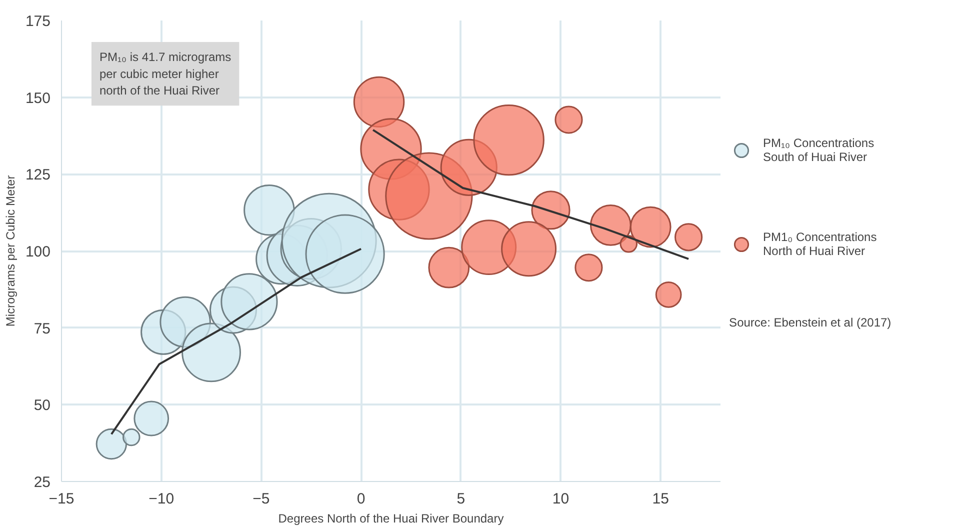 Image resolution: width=954 pixels, height=530 pixels. Describe the element at coordinates (38, 252) in the screenshot. I see `y-tick-label: 100` at that location.